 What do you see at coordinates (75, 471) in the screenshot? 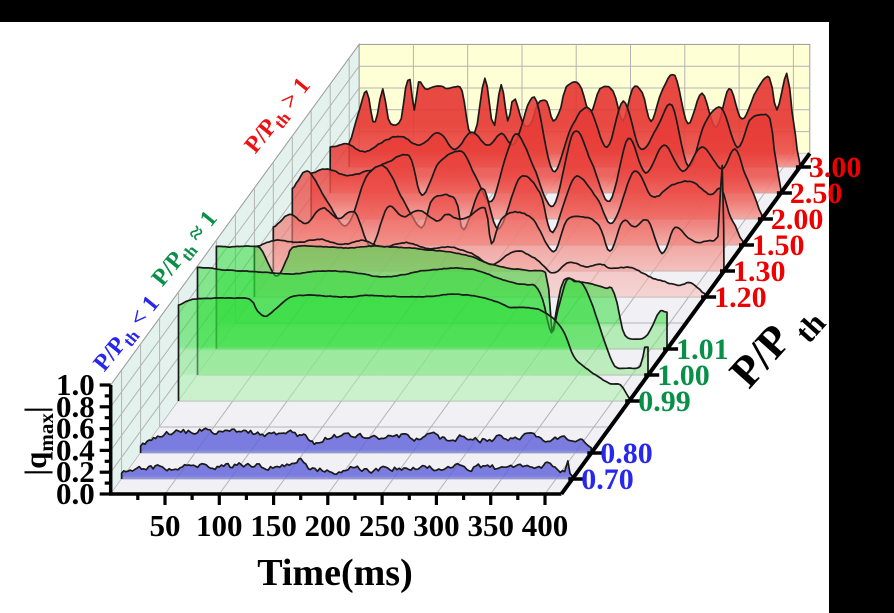
I see `svg-text: 0.2` at bounding box center [75, 471].